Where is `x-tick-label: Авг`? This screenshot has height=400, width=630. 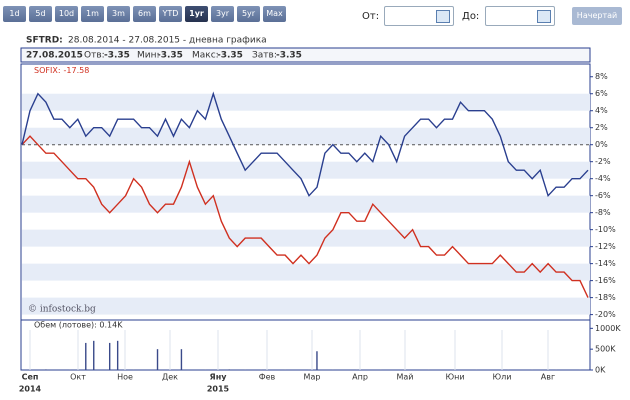
x-tick-label: Авг is located at coordinates (548, 377).